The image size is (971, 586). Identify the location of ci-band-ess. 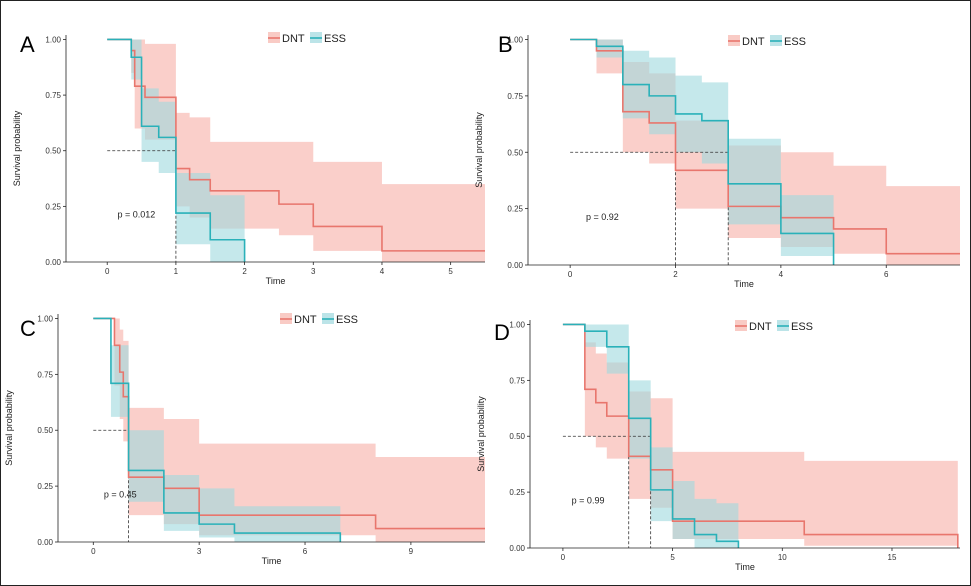
(217, 430).